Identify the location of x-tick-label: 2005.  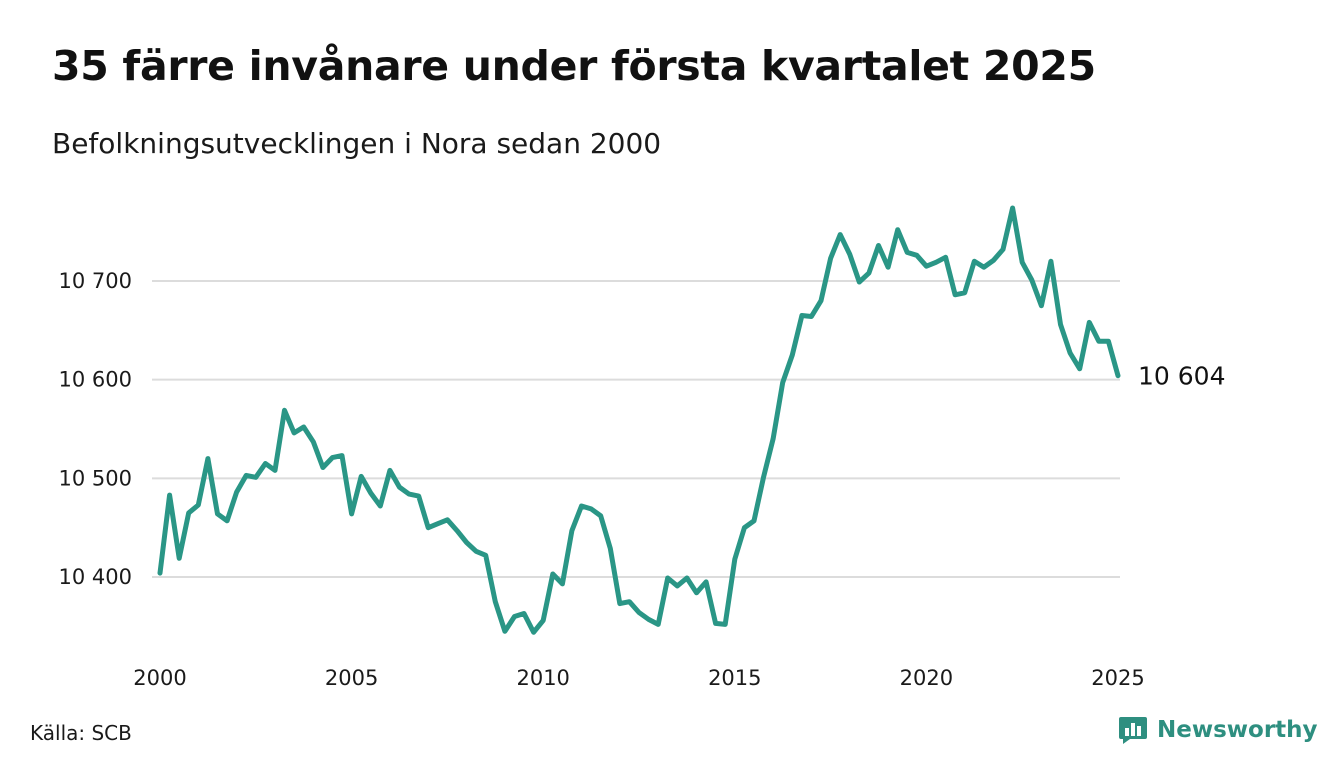
(351, 678).